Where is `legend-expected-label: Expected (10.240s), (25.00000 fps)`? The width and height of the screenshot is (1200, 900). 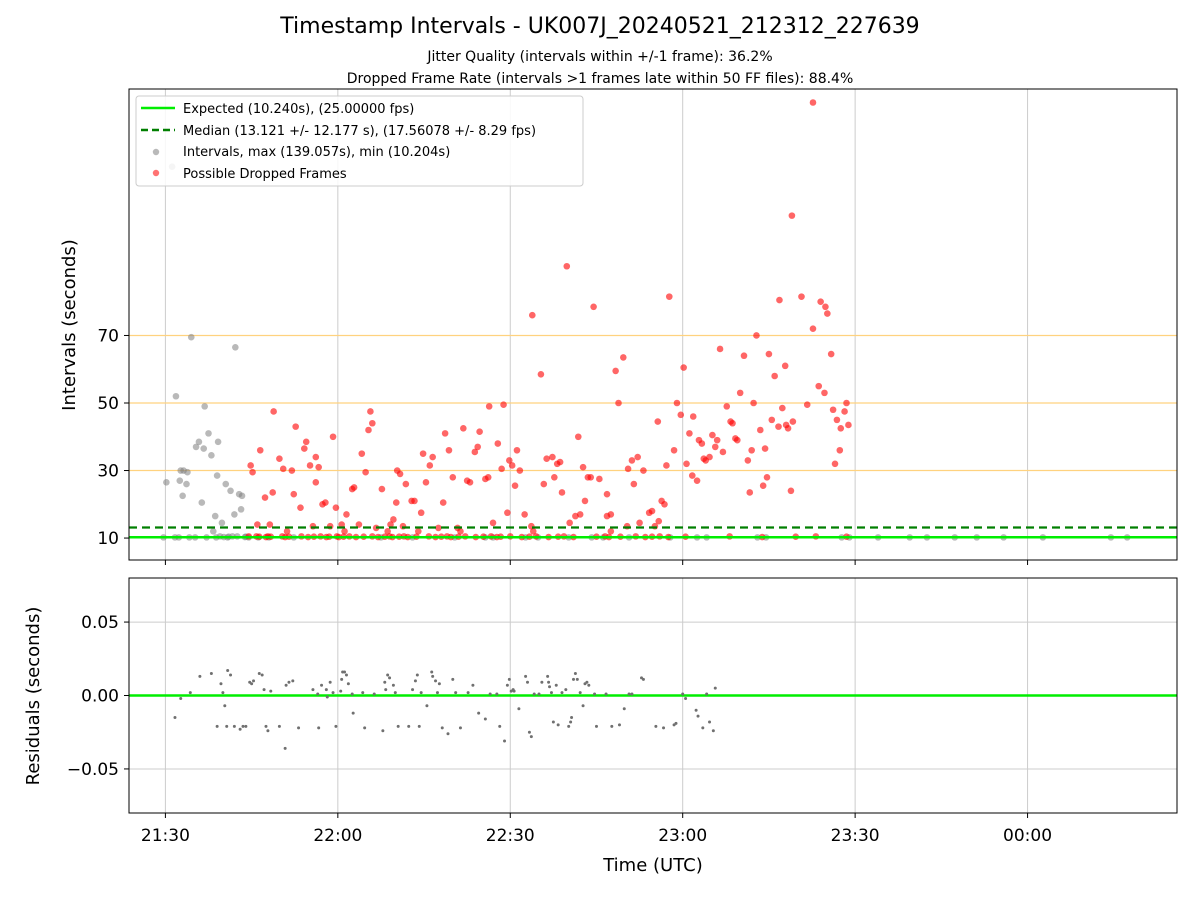 legend-expected-label: Expected (10.240s), (25.00000 fps) is located at coordinates (298, 109).